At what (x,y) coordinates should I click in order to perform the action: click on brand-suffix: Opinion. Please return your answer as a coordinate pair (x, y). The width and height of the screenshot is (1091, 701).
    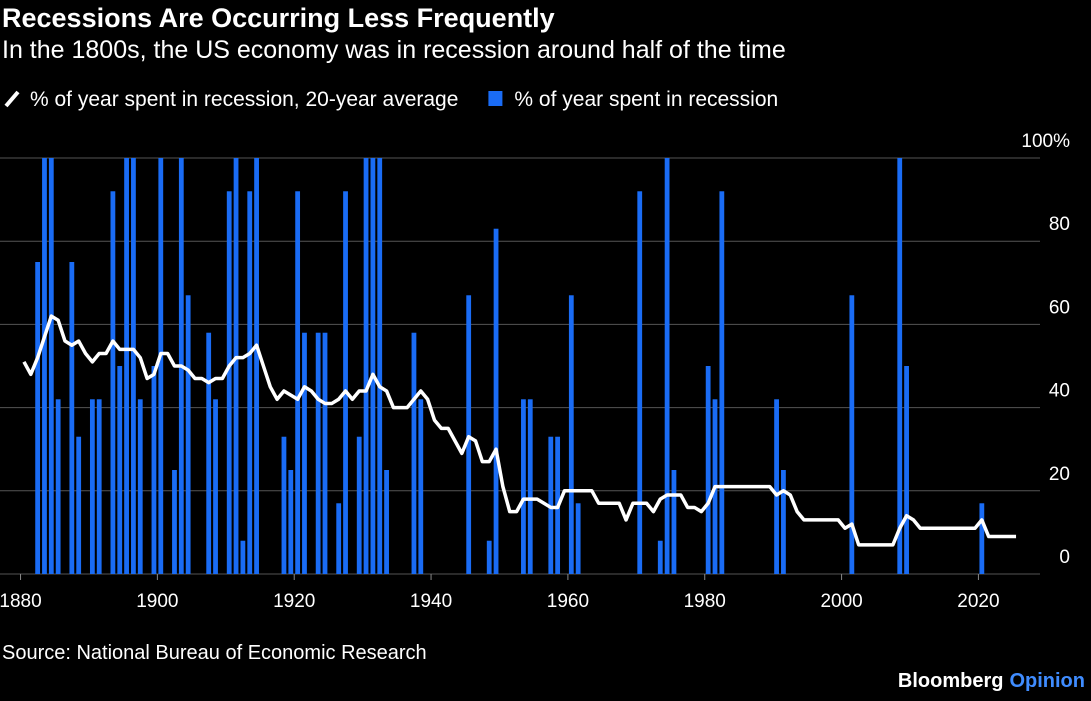
    Looking at the image, I should click on (1047, 681).